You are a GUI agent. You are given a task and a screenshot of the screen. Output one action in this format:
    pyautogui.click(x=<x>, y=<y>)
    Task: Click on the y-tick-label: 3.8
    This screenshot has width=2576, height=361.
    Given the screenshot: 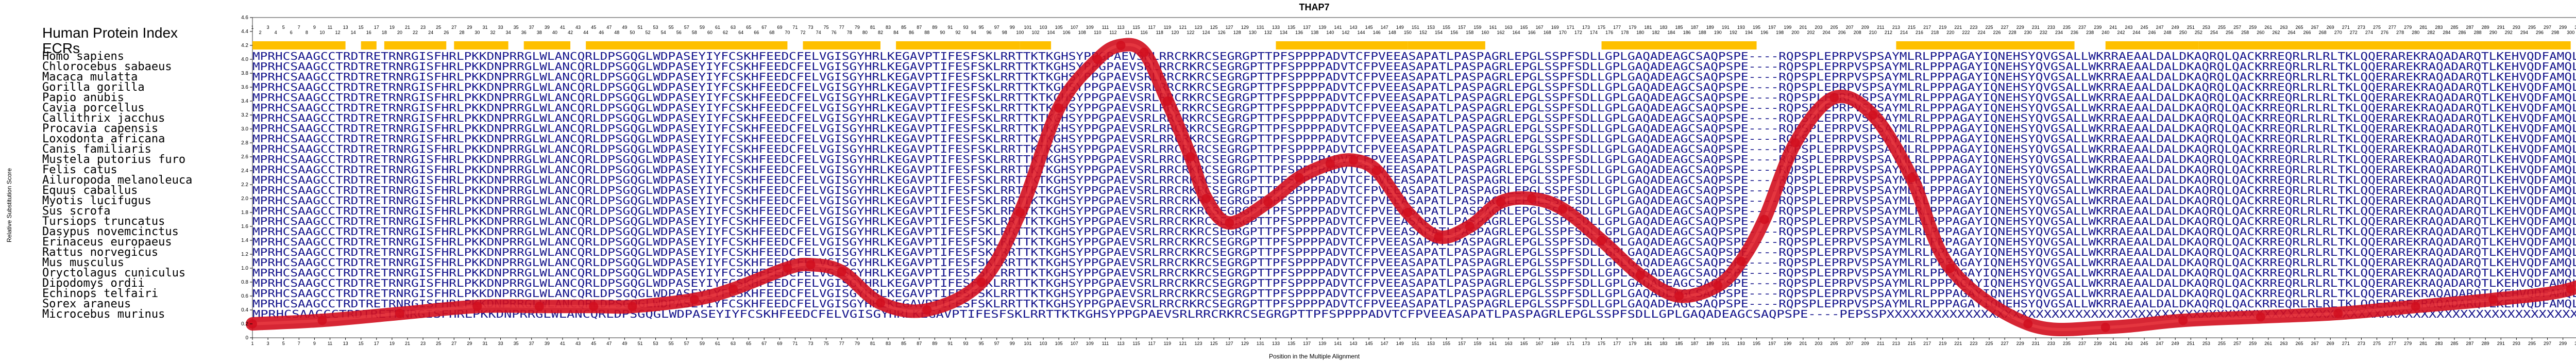 What is the action you would take?
    pyautogui.click(x=244, y=73)
    